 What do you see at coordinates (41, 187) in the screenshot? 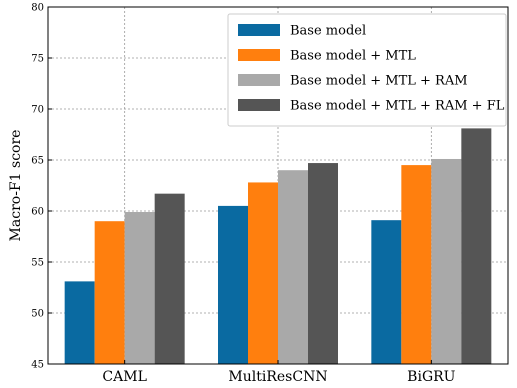
I see `y-axis: 45 50 55 60 65 70 75 80` at bounding box center [41, 187].